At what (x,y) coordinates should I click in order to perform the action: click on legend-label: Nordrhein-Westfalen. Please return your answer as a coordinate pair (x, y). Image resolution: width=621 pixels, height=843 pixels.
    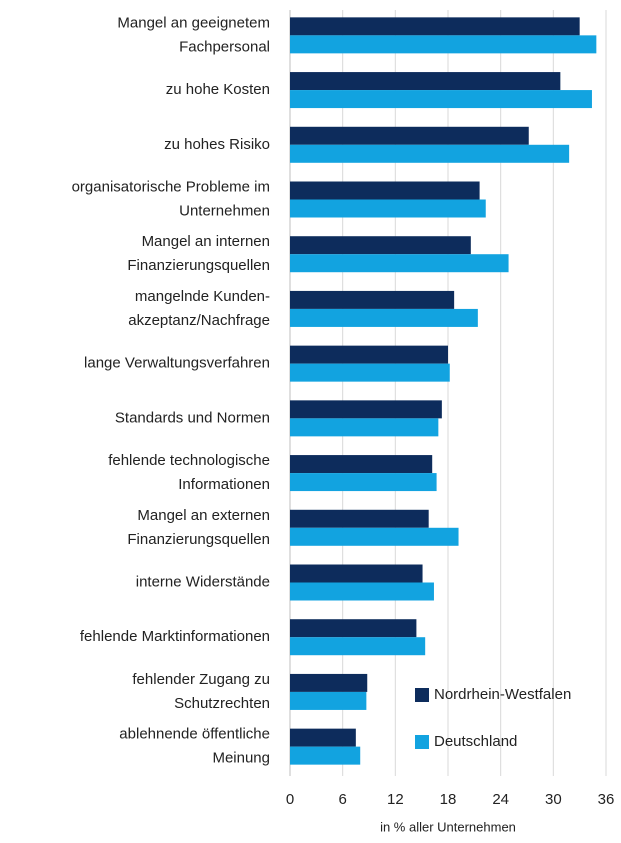
    Looking at the image, I should click on (502, 694).